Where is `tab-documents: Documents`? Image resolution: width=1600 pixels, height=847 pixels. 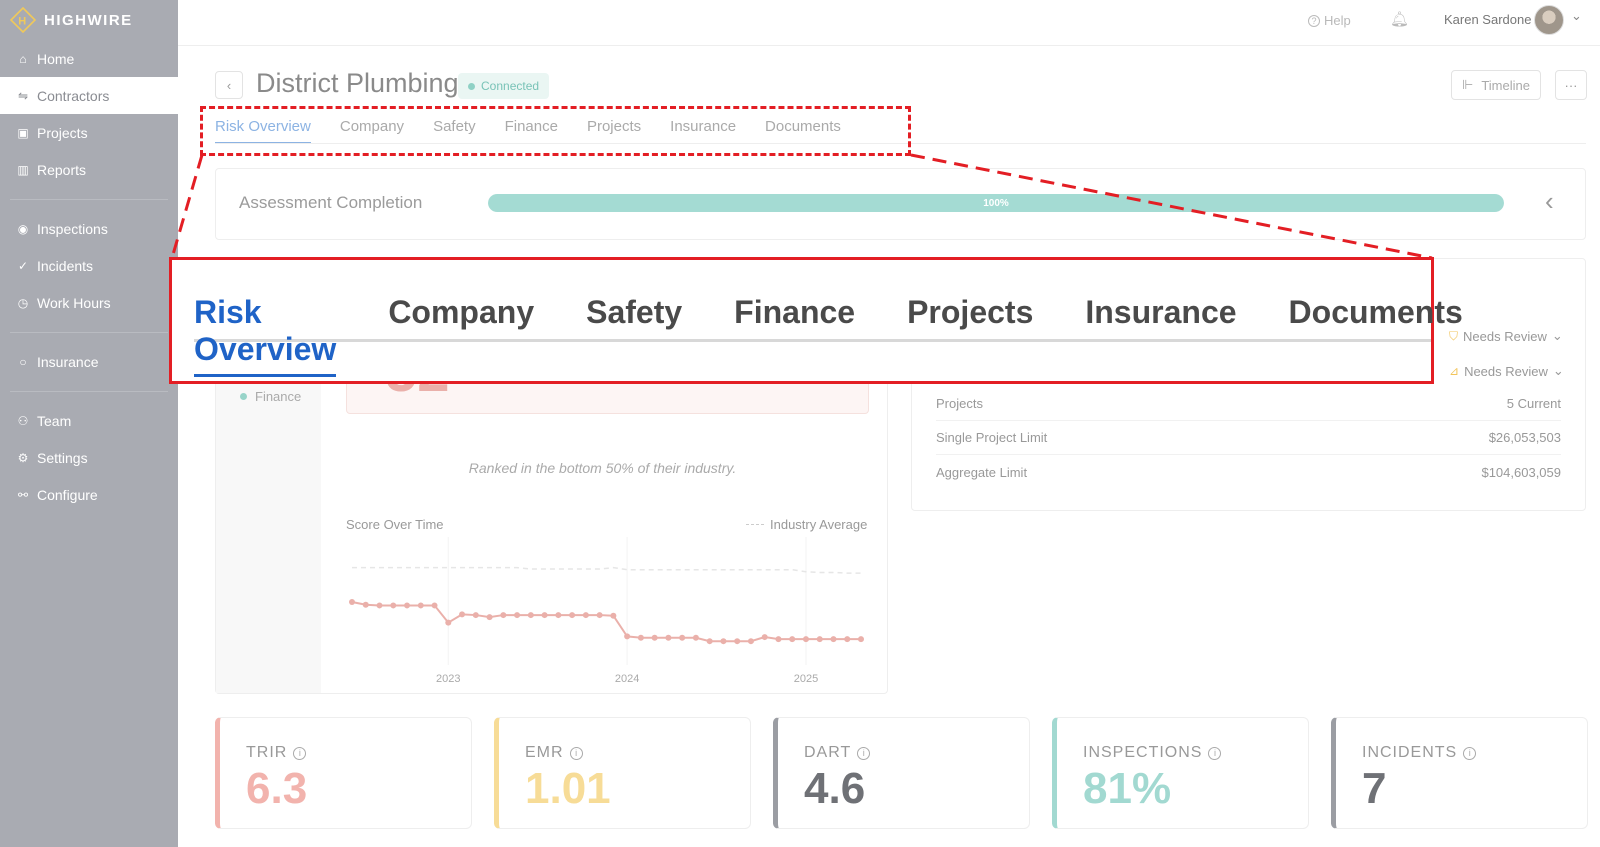 tab-documents: Documents is located at coordinates (803, 126).